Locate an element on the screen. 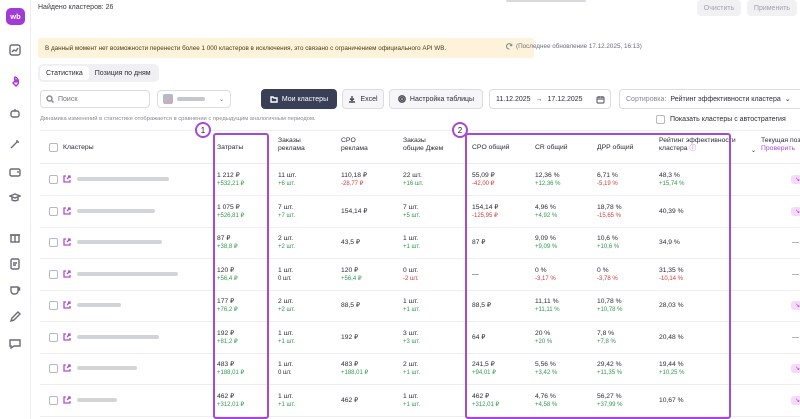 The height and width of the screenshot is (419, 800). chat-icon is located at coordinates (15, 344).